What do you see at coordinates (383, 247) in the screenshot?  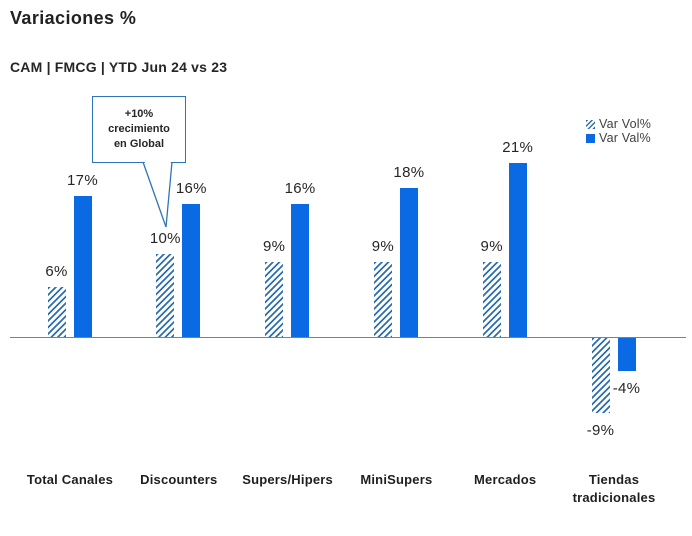 I see `value-label-hatched-3: 9%` at bounding box center [383, 247].